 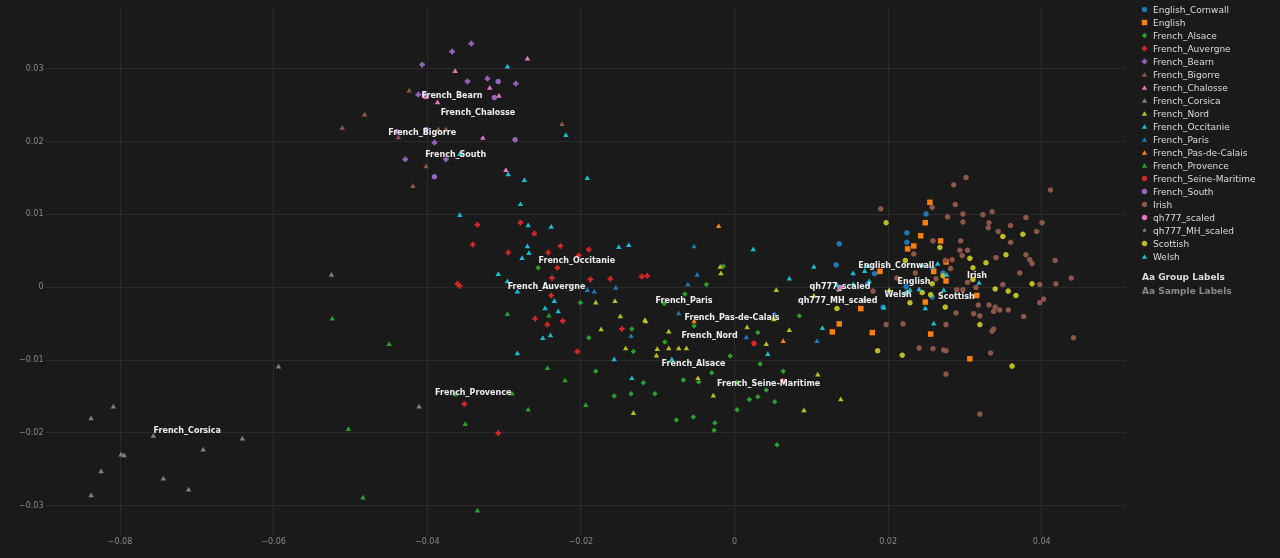 I want to click on y-tick-label: −0.02, so click(x=31, y=432).